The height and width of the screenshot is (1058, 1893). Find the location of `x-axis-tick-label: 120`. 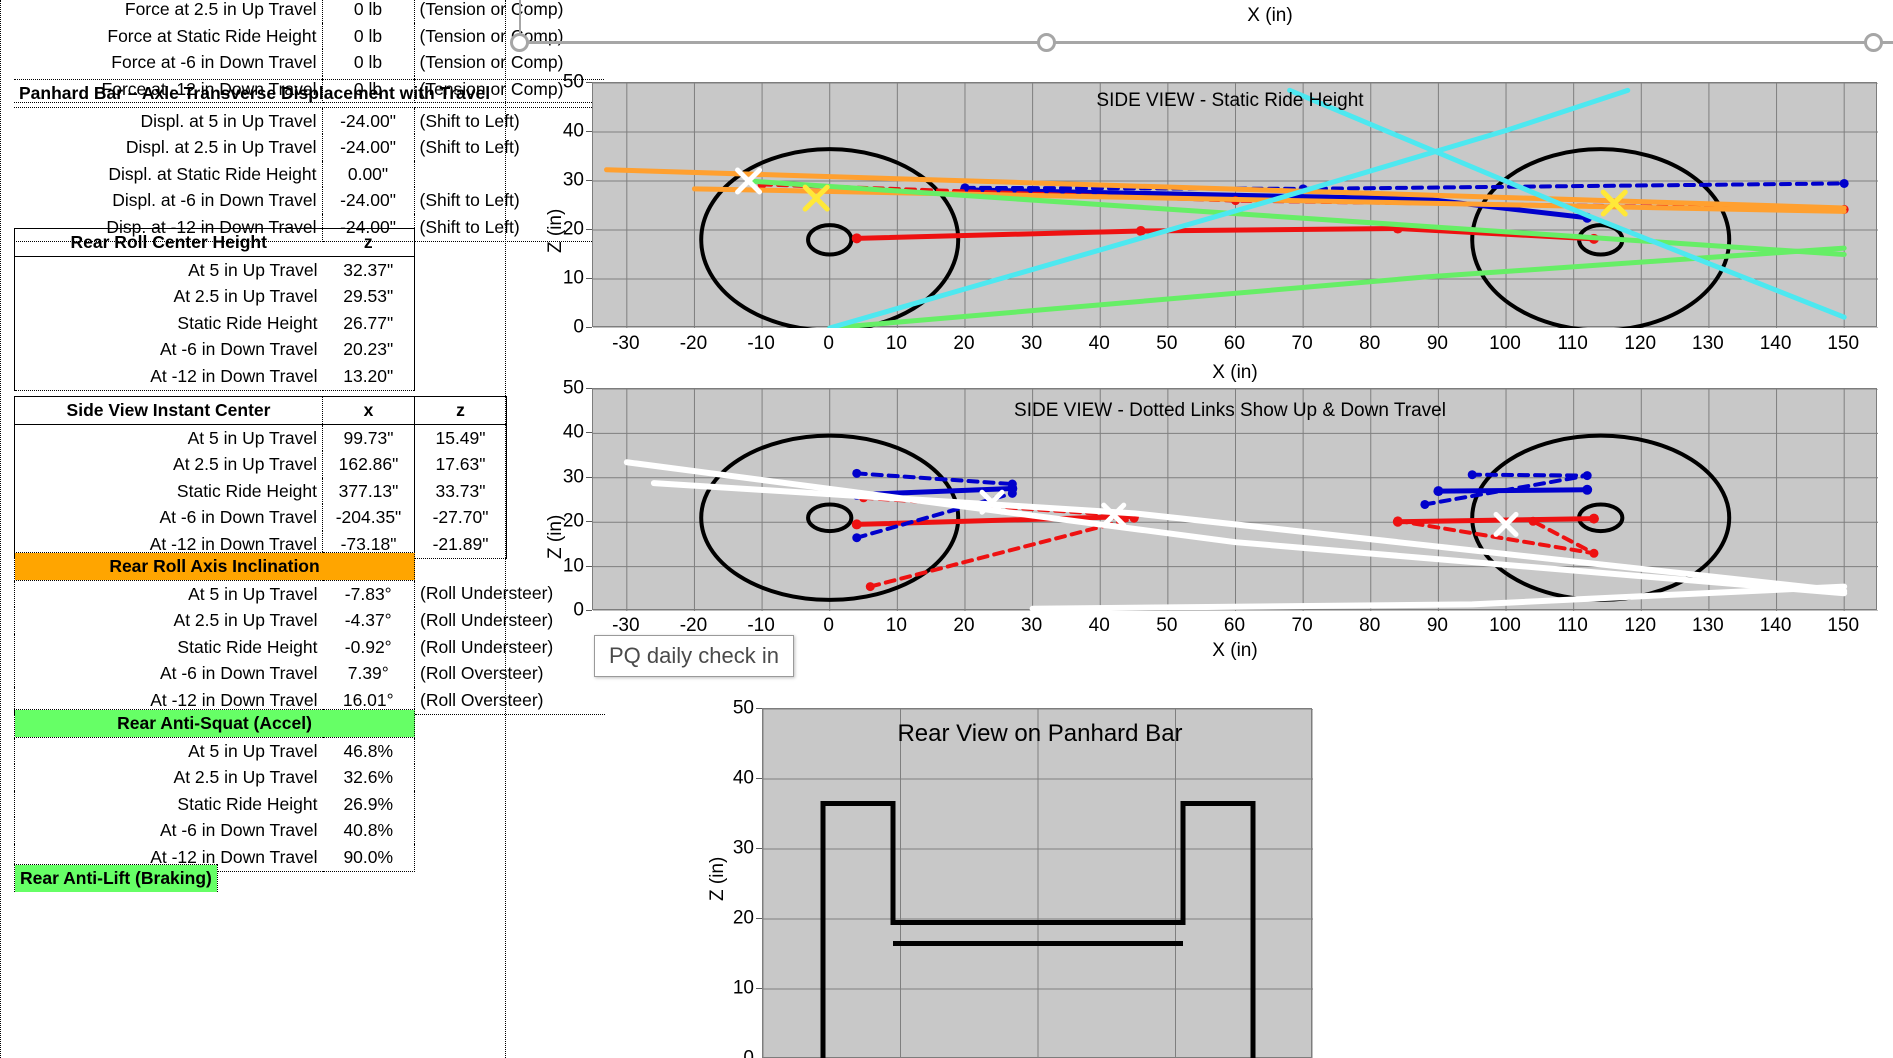

x-axis-tick-label: 120 is located at coordinates (1640, 625).